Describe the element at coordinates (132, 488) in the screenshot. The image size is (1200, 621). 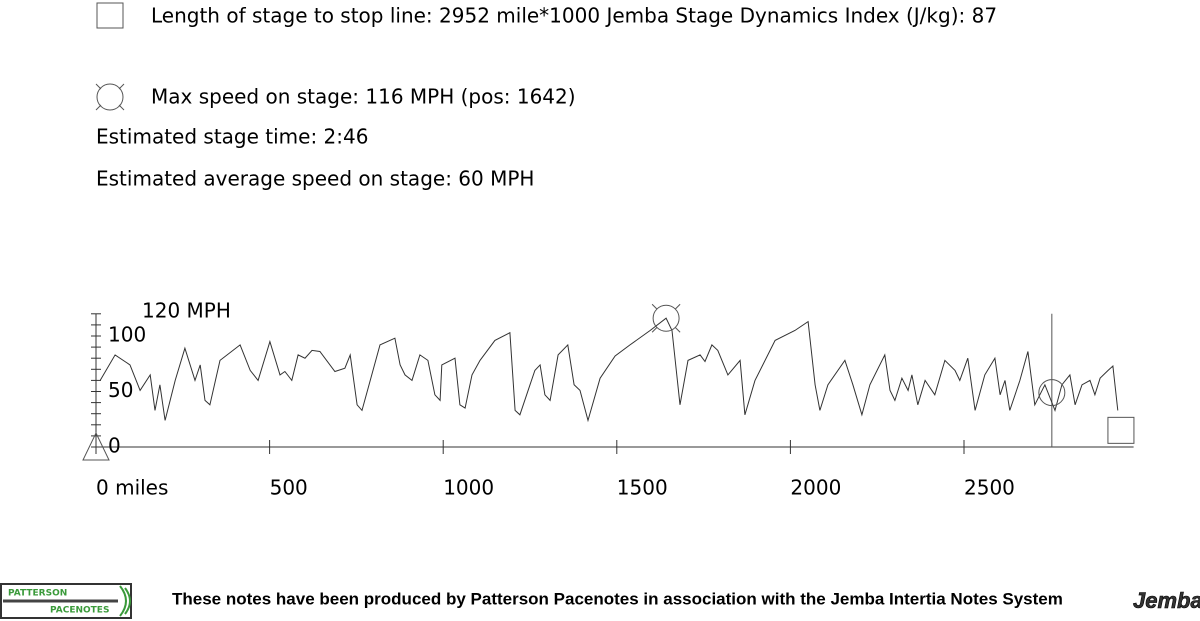
I see `x-tick-label: 0 miles` at that location.